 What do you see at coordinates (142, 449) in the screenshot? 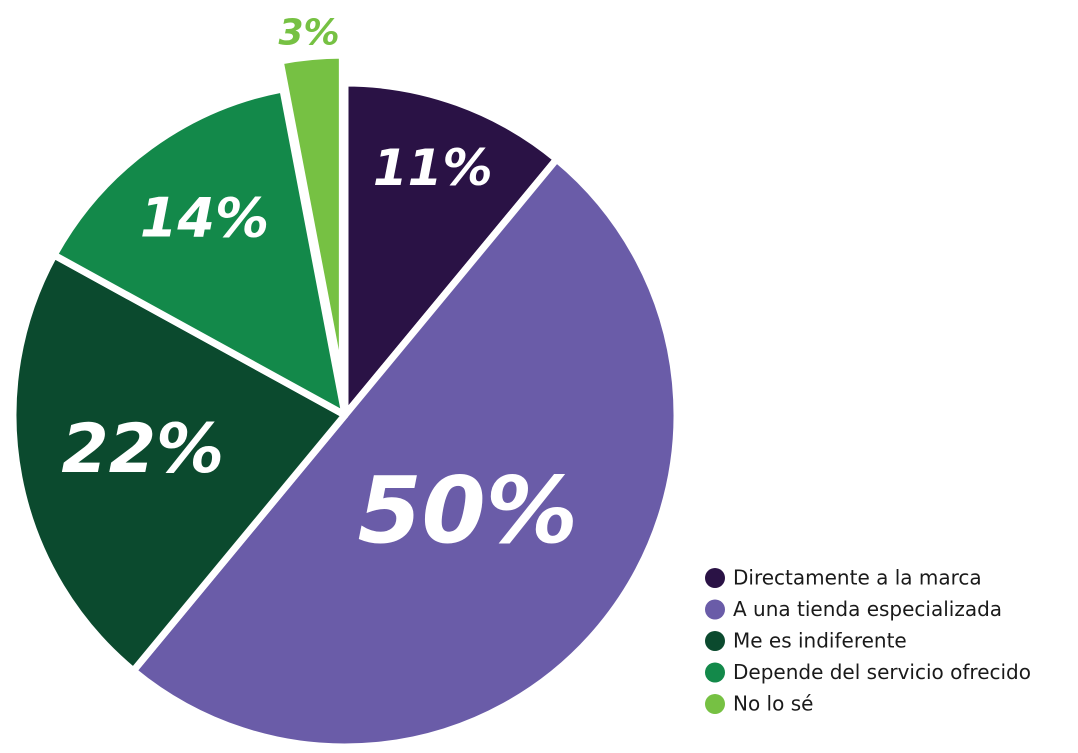
I see `slice-label: 22%` at bounding box center [142, 449].